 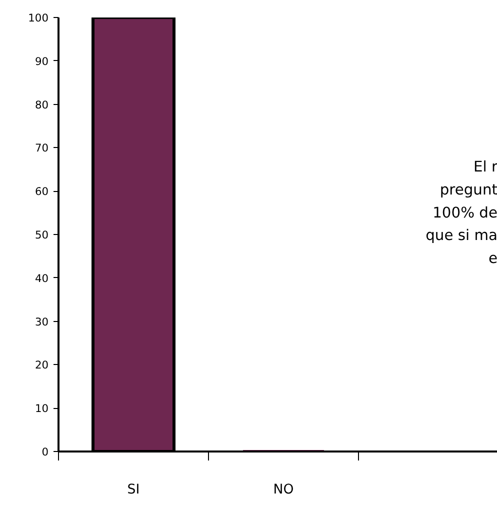 I want to click on x-tick-label: SI, so click(x=133, y=490).